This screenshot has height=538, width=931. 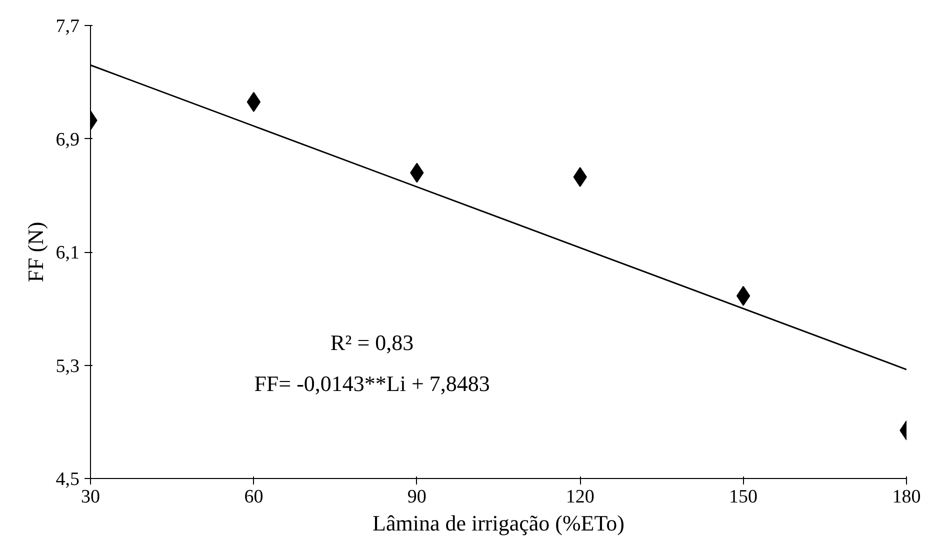 I want to click on y-tick-label: 6,1, so click(x=68, y=253).